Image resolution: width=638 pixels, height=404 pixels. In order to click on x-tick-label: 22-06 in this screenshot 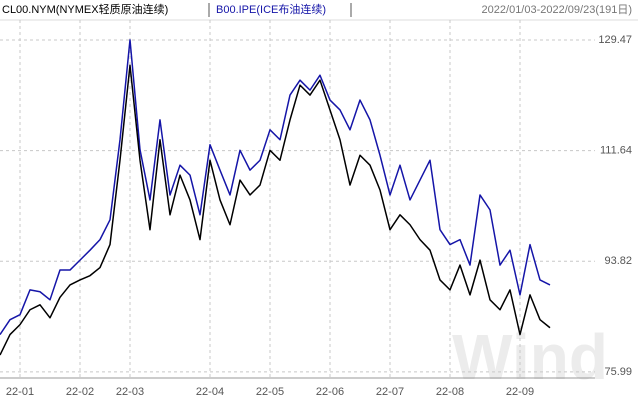, I will do `click(330, 392)`.